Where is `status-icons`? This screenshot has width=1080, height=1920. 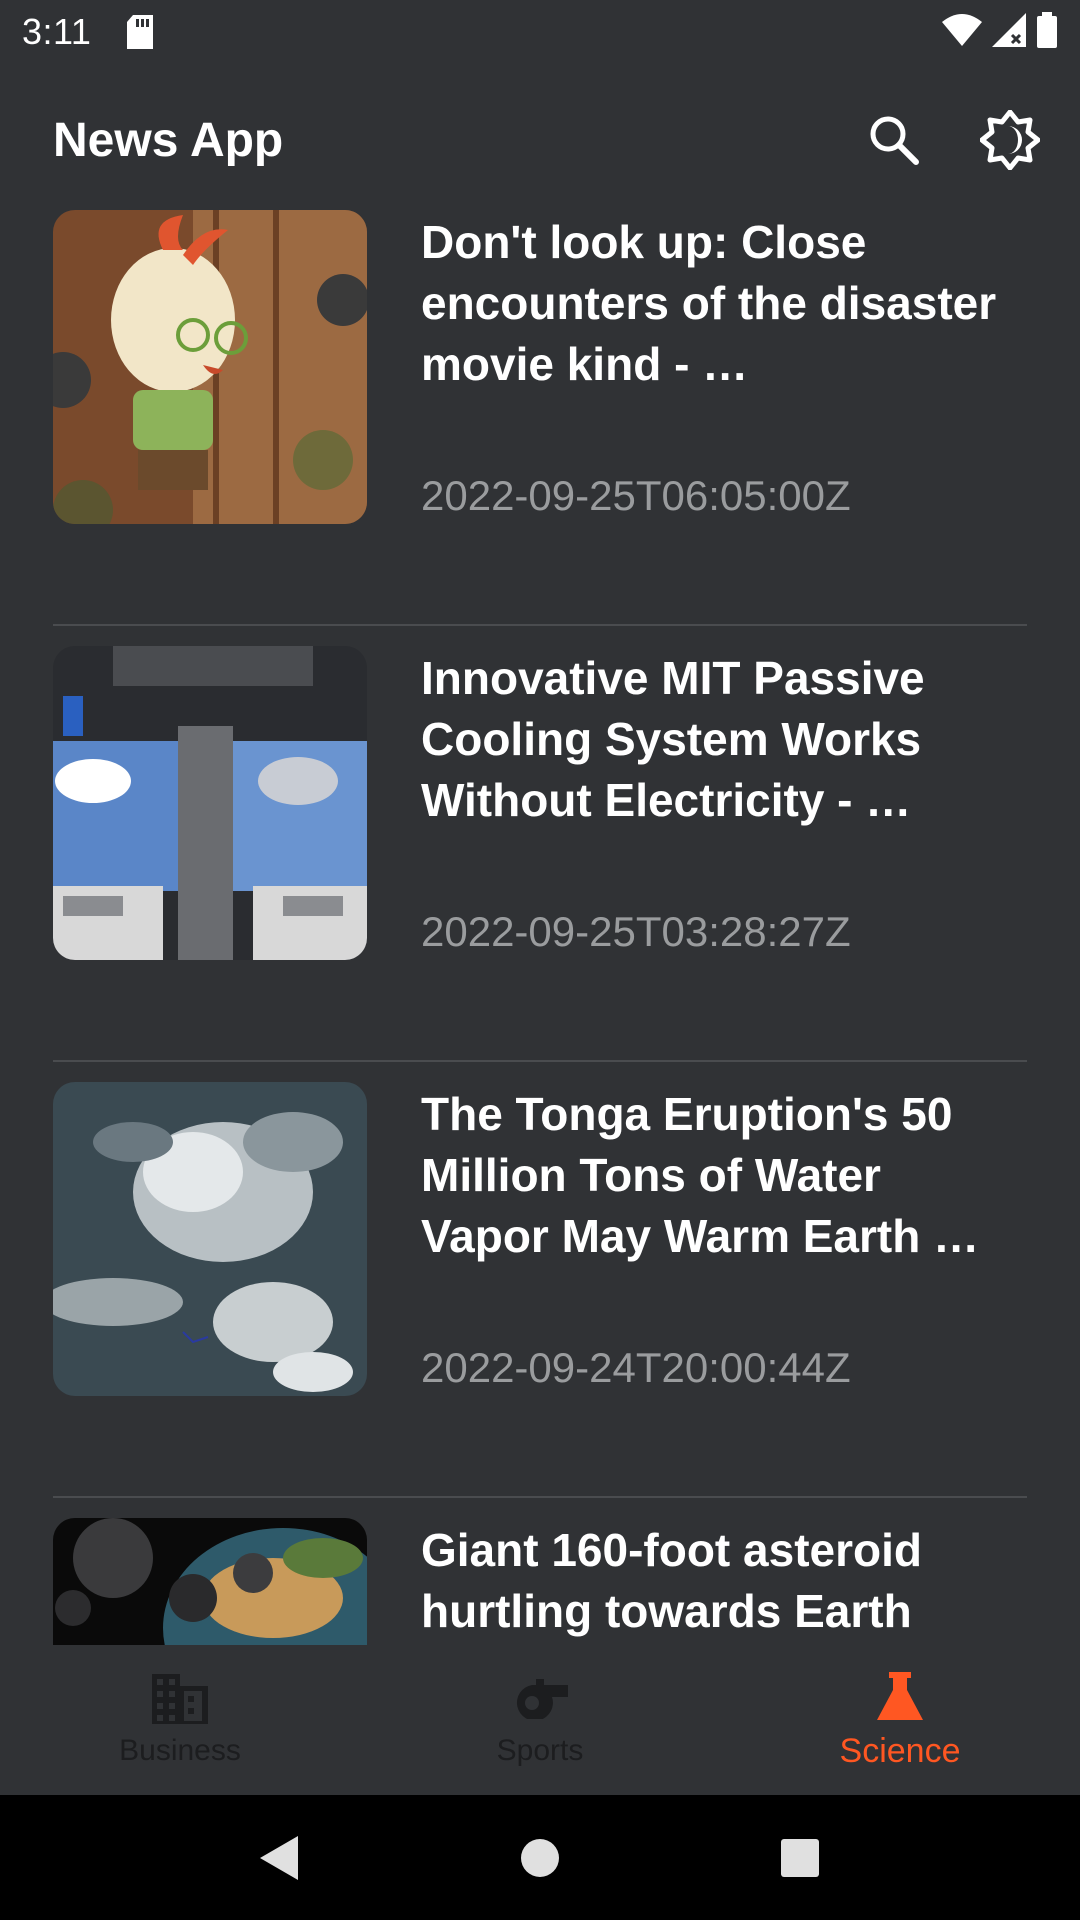
status-icons is located at coordinates (1000, 32).